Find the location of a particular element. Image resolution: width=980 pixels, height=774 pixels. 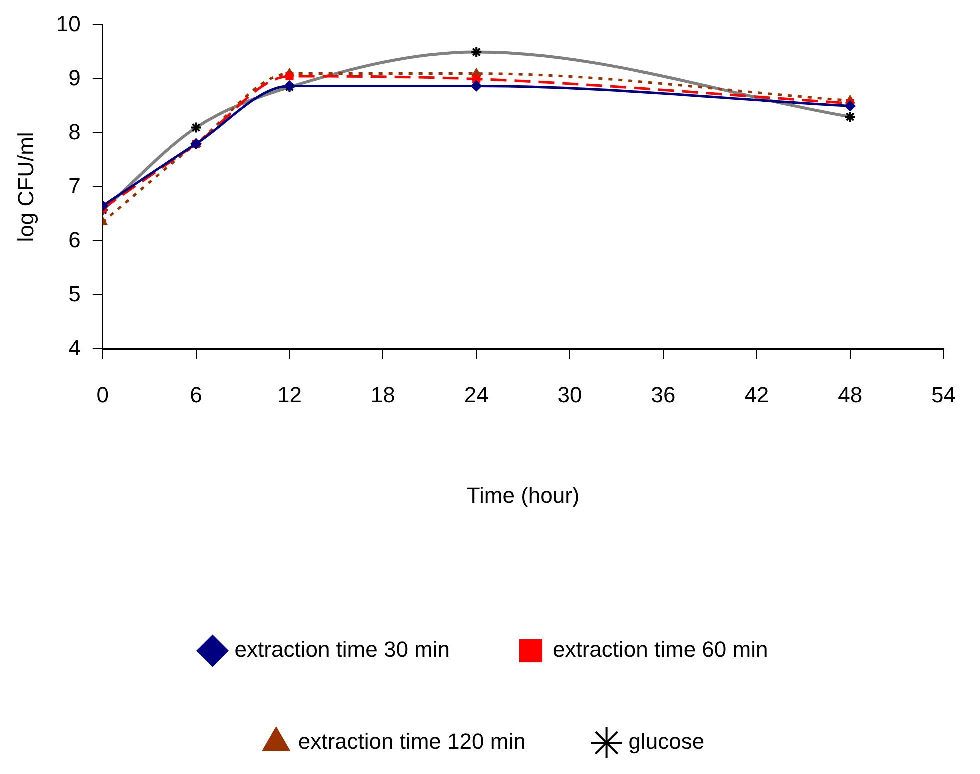

x-tick-label: 54 is located at coordinates (944, 395).